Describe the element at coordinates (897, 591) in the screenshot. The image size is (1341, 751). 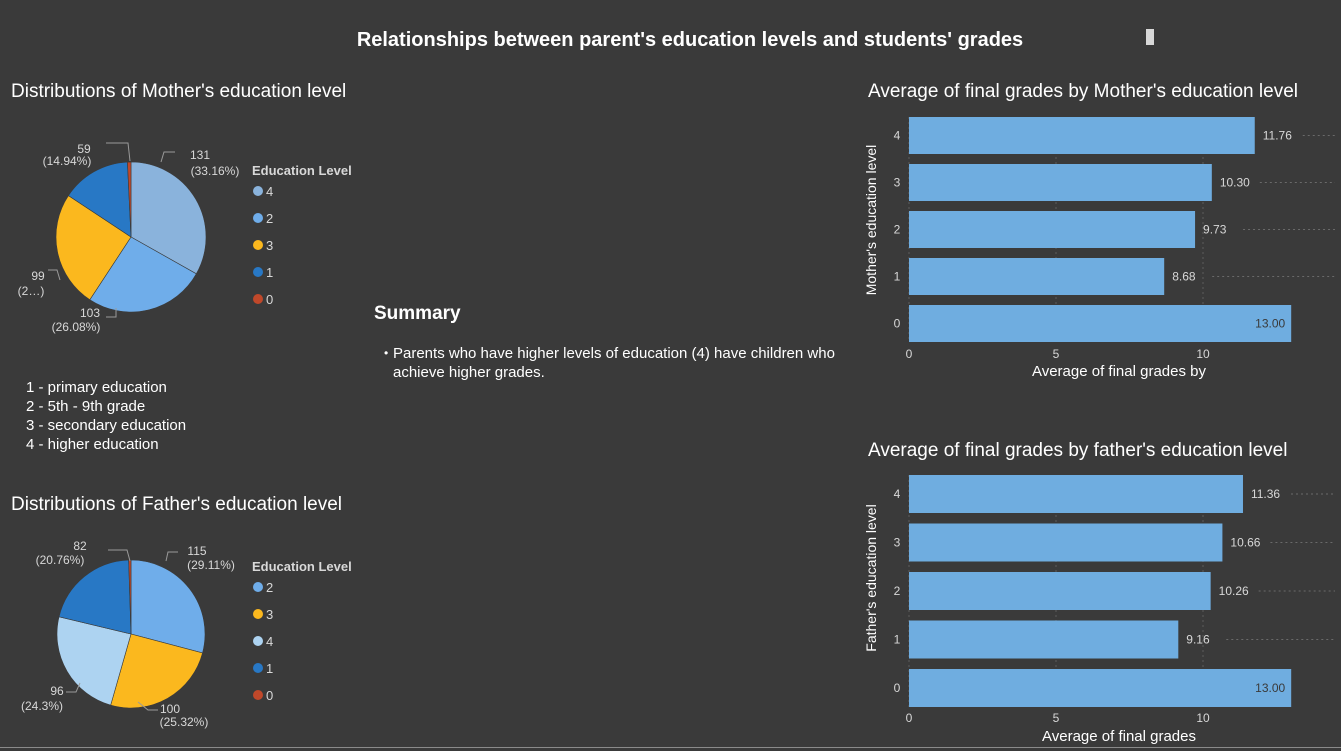
I see `category-label: 2` at that location.